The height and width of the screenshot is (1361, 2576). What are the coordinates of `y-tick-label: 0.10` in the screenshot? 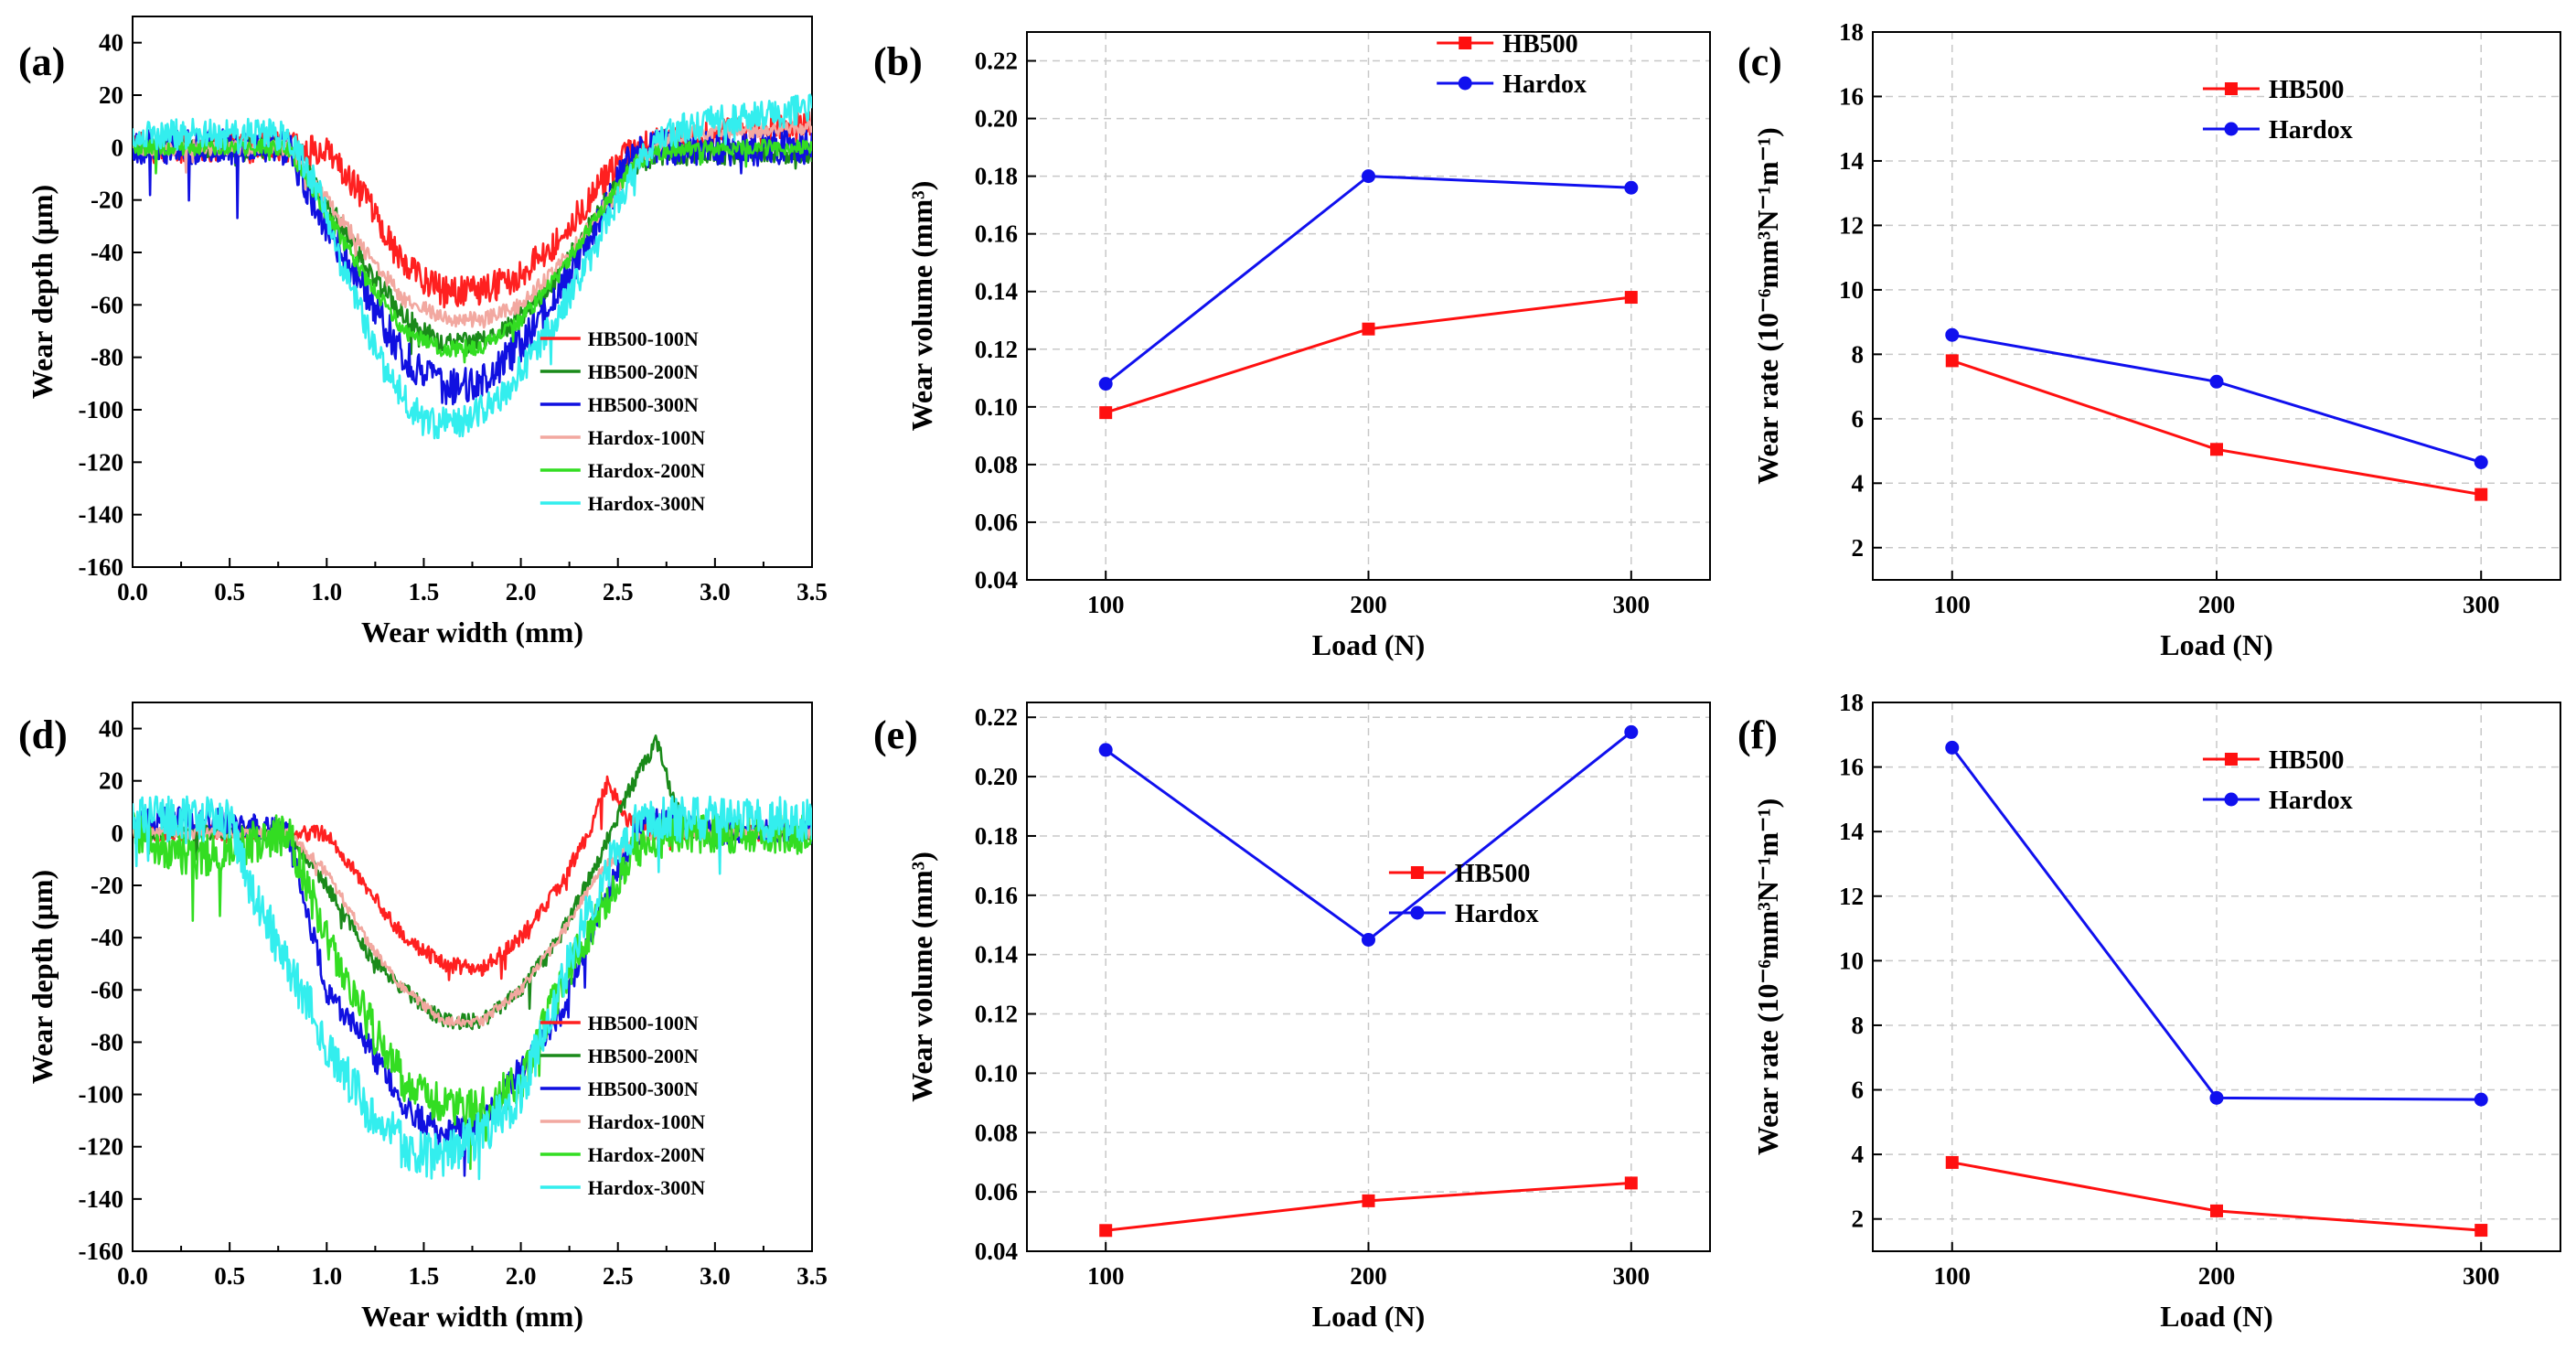 It's located at (996, 407).